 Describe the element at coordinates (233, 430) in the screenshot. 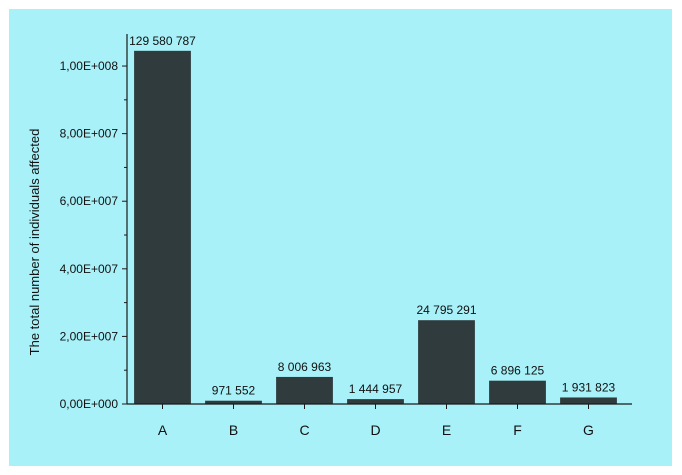

I see `x-tick-label-B: B` at that location.